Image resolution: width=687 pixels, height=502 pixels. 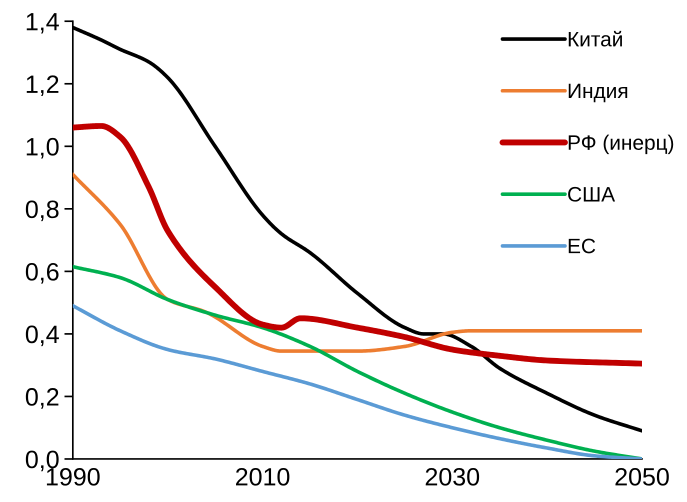 I want to click on y-tick-label: 0,8, so click(x=42, y=211).